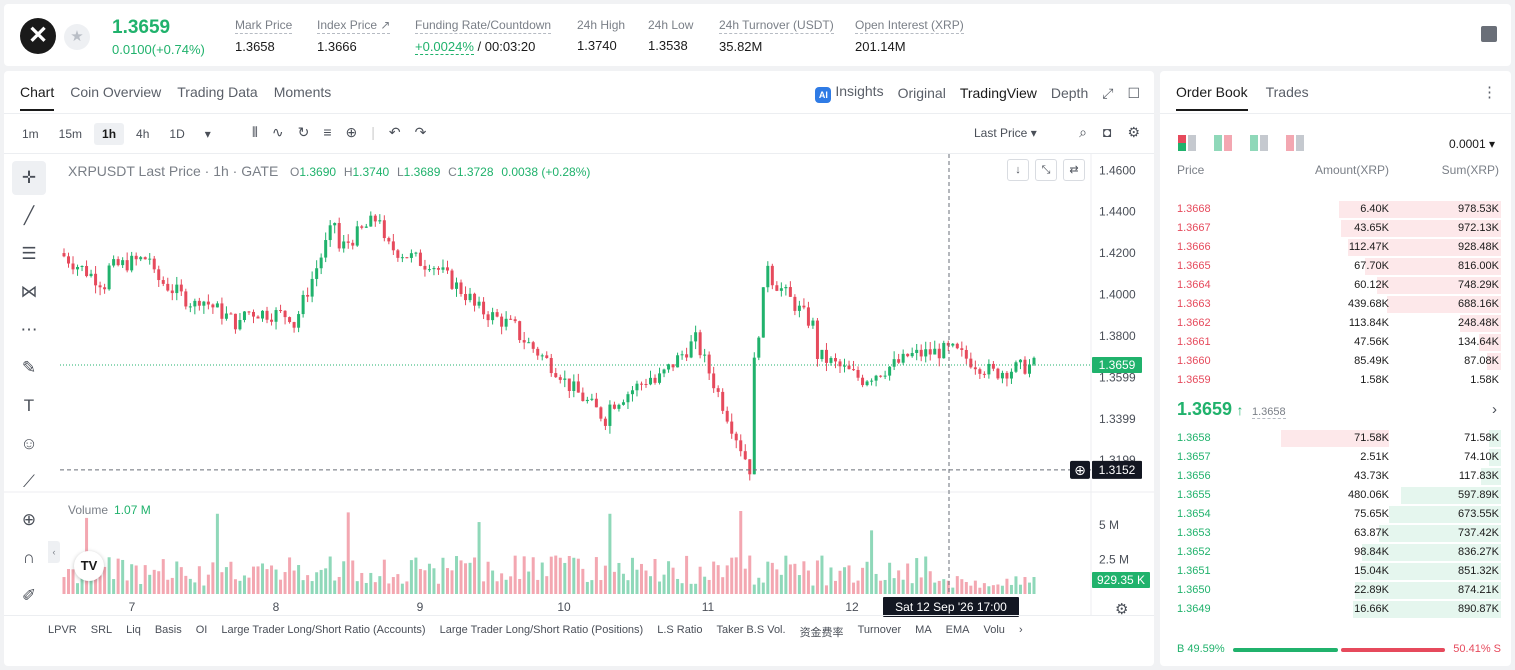  What do you see at coordinates (29, 291) in the screenshot?
I see `pattern-tool-icon: ⋈` at bounding box center [29, 291].